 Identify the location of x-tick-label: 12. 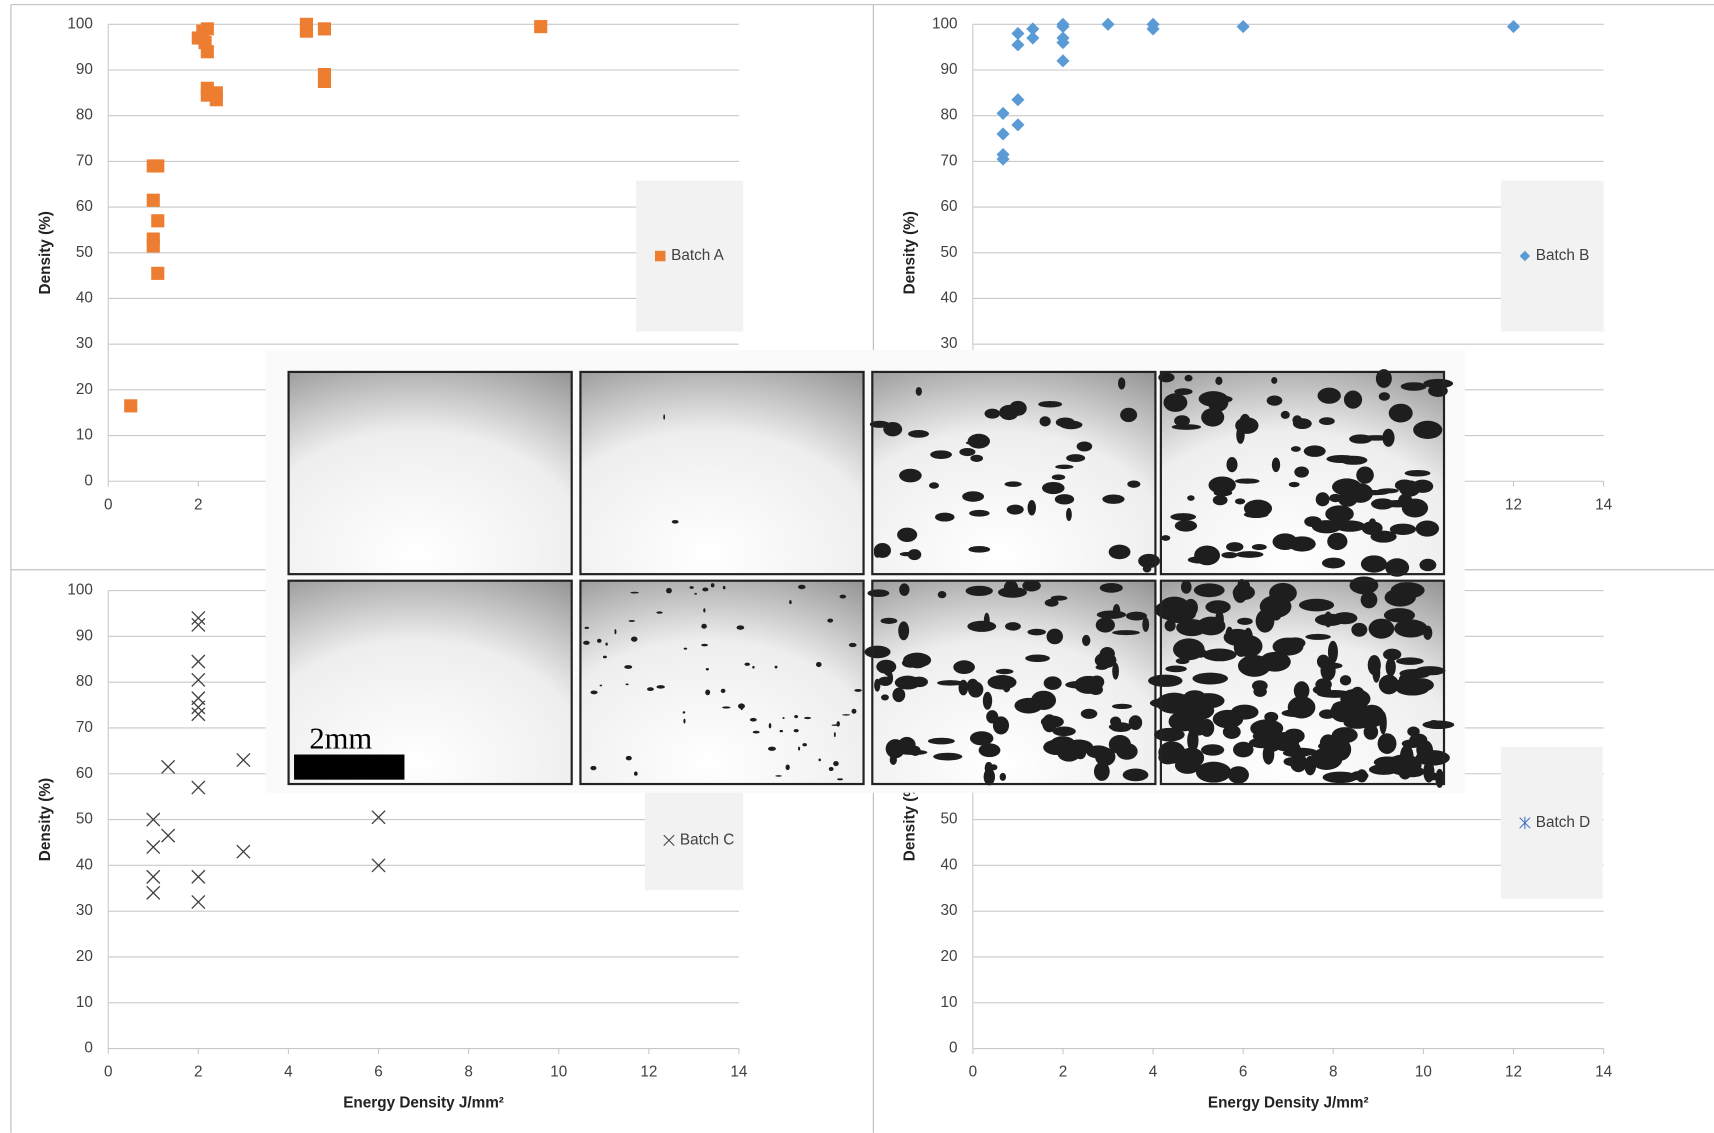
(1513, 504).